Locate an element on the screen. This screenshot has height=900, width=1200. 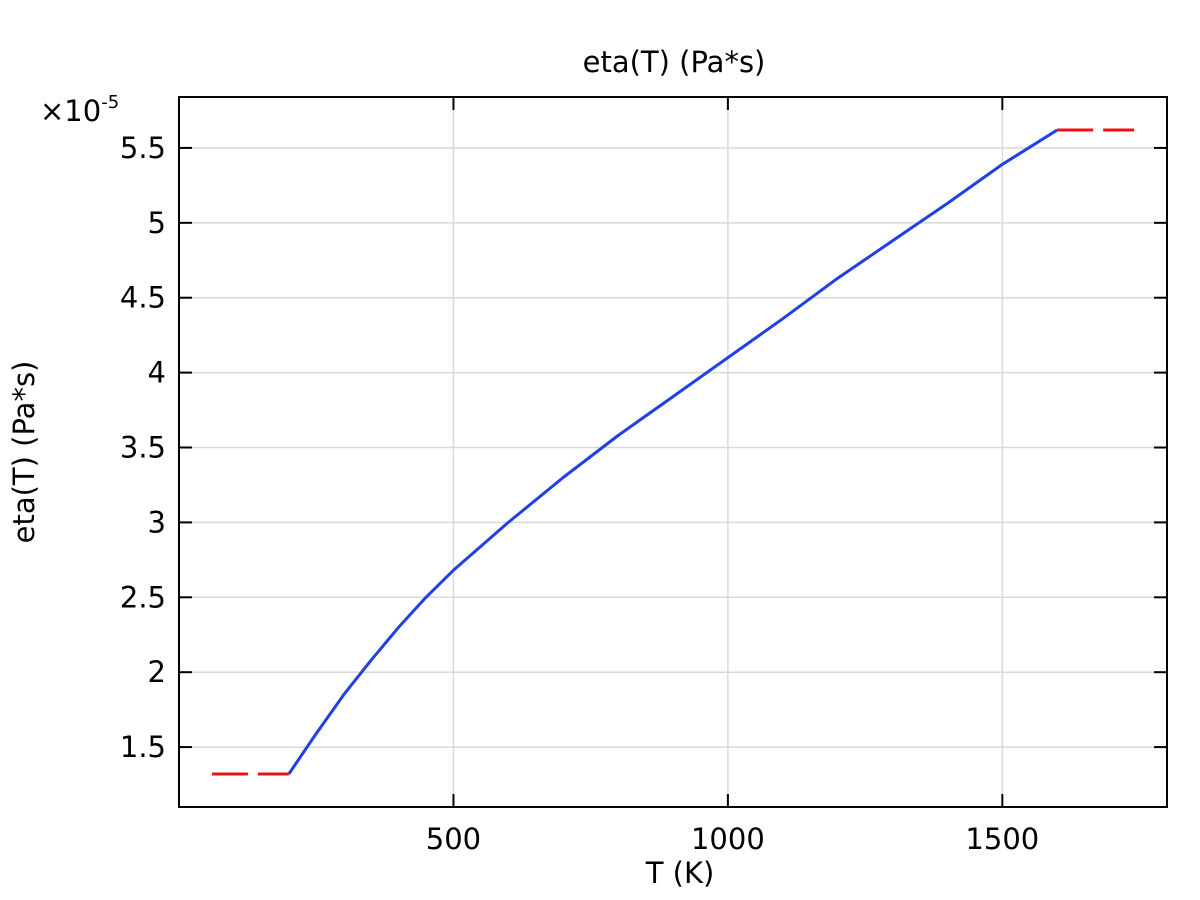
x-axis-label: T (K) is located at coordinates (680, 873).